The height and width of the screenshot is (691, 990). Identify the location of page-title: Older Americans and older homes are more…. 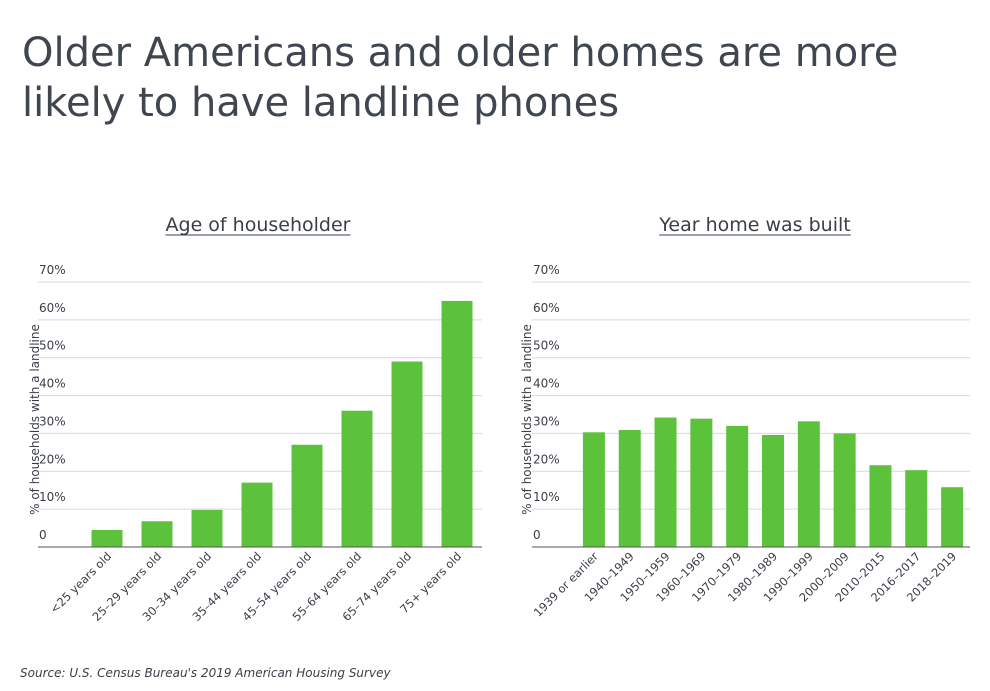
(460, 78).